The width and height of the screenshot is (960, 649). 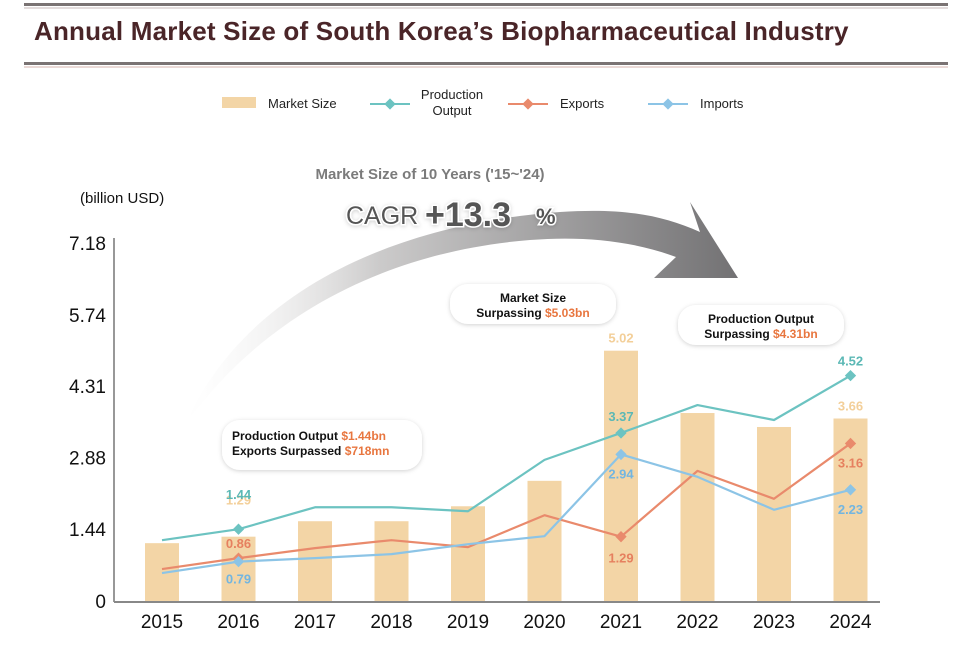 What do you see at coordinates (621, 454) in the screenshot?
I see `marker-imports-2021` at bounding box center [621, 454].